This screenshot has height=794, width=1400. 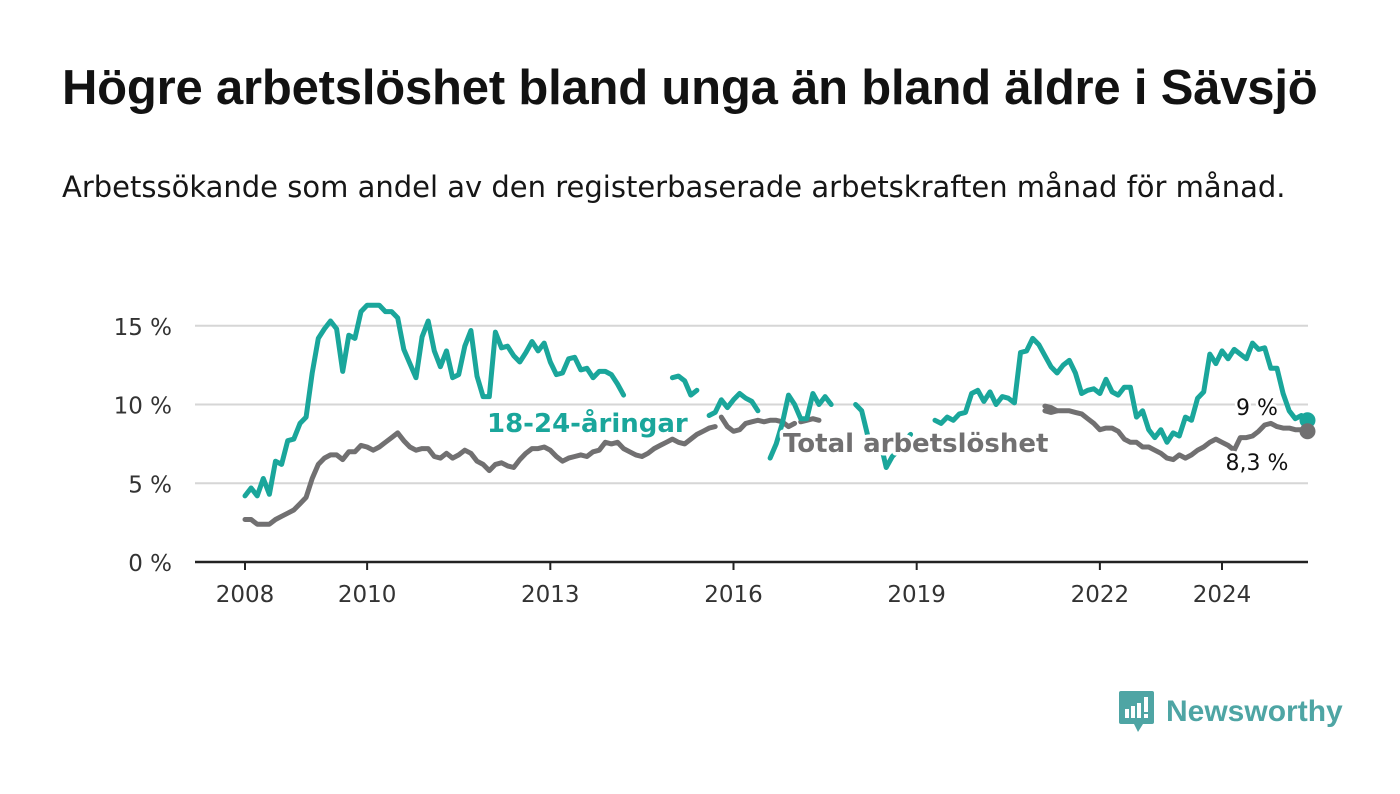 I want to click on newsworthy-logo: Newsworthy, so click(x=1231, y=712).